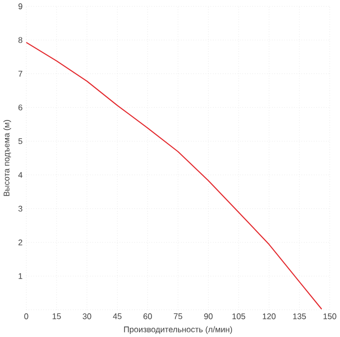 Image resolution: width=340 pixels, height=337 pixels. I want to click on y-tick-label: 5, so click(20, 141).